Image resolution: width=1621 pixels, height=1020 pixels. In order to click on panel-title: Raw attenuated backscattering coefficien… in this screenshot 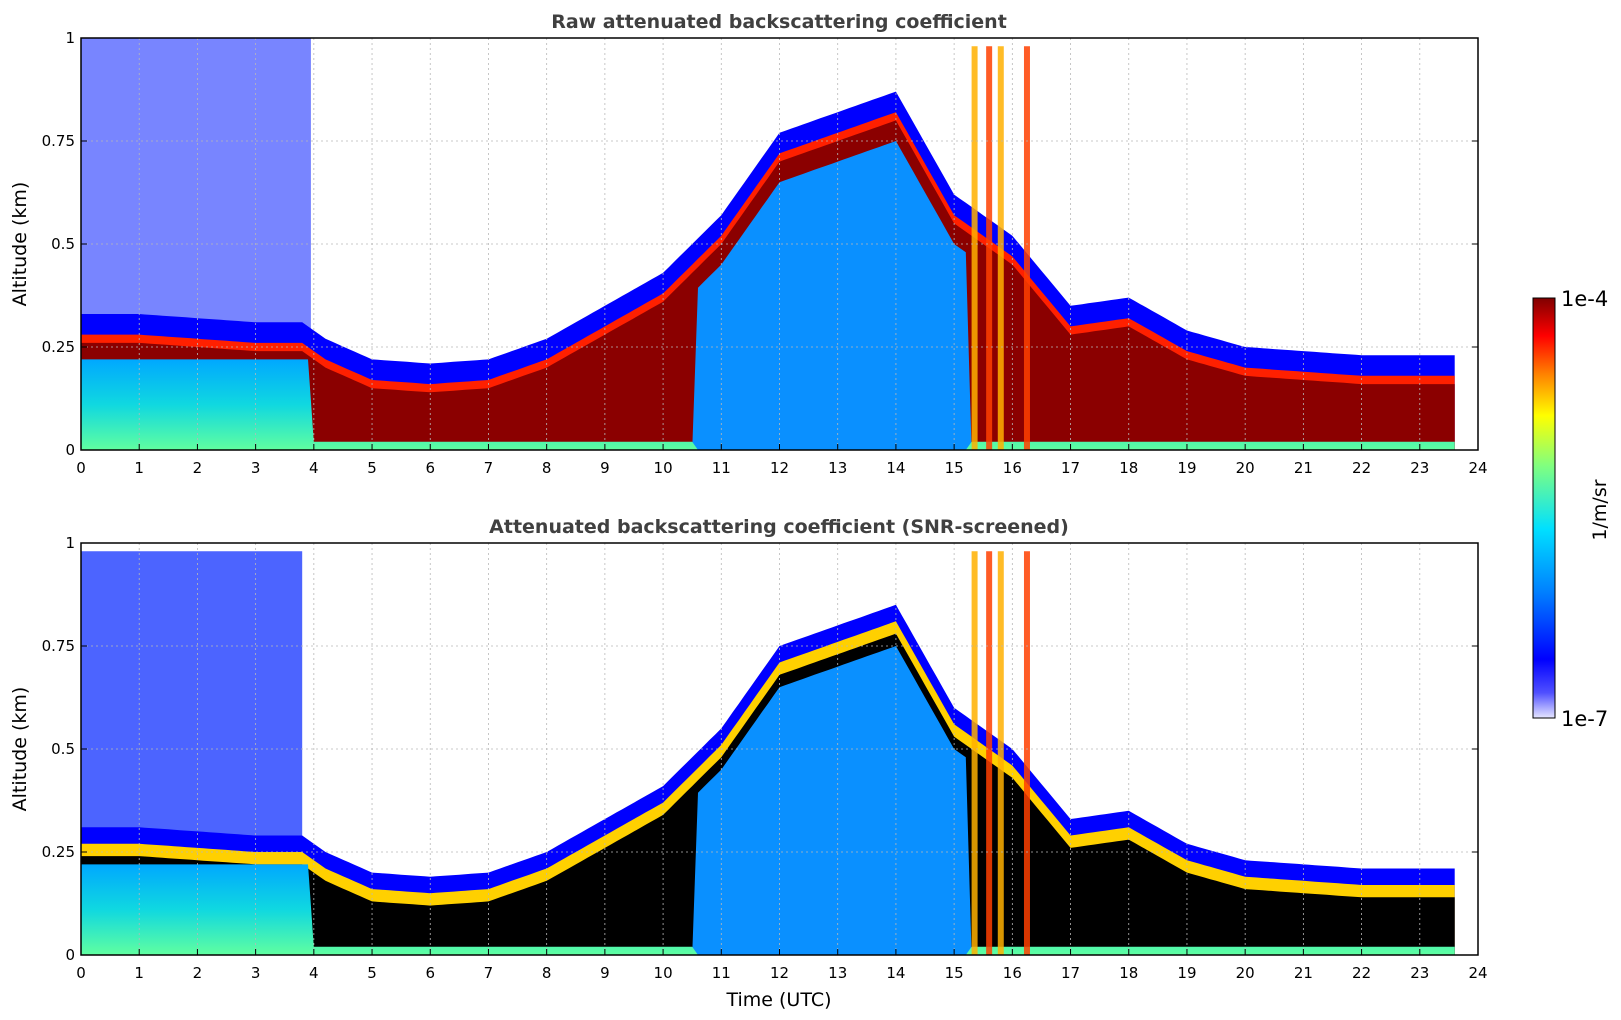, I will do `click(779, 22)`.